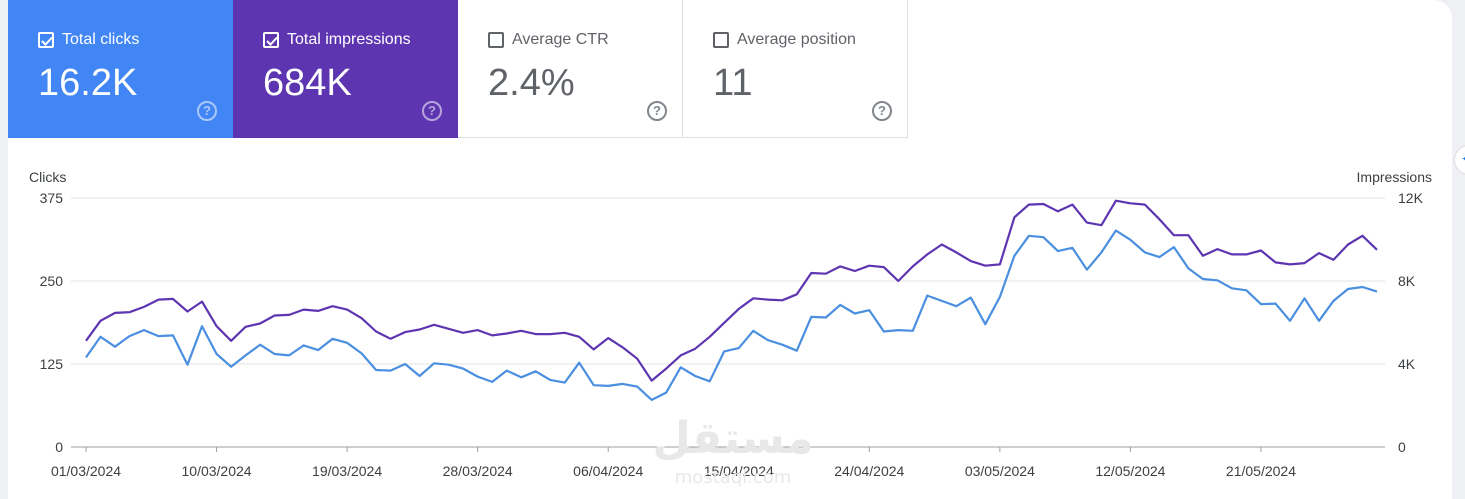 Image resolution: width=1465 pixels, height=499 pixels. What do you see at coordinates (217, 471) in the screenshot?
I see `x-tick-label: 10/03/2024` at bounding box center [217, 471].